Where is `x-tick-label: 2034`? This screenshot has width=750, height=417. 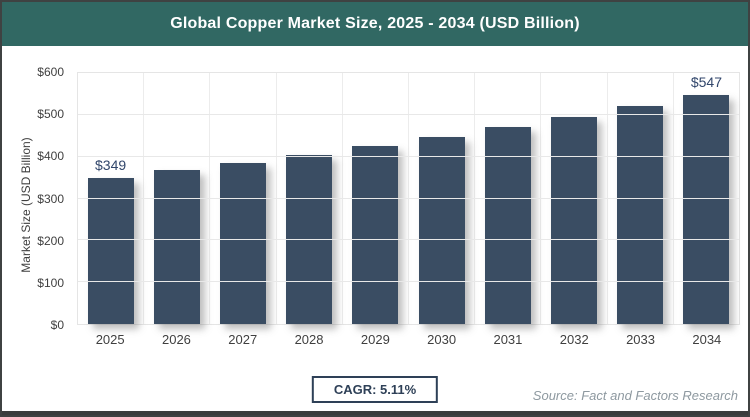 x-tick-label: 2034 is located at coordinates (707, 339).